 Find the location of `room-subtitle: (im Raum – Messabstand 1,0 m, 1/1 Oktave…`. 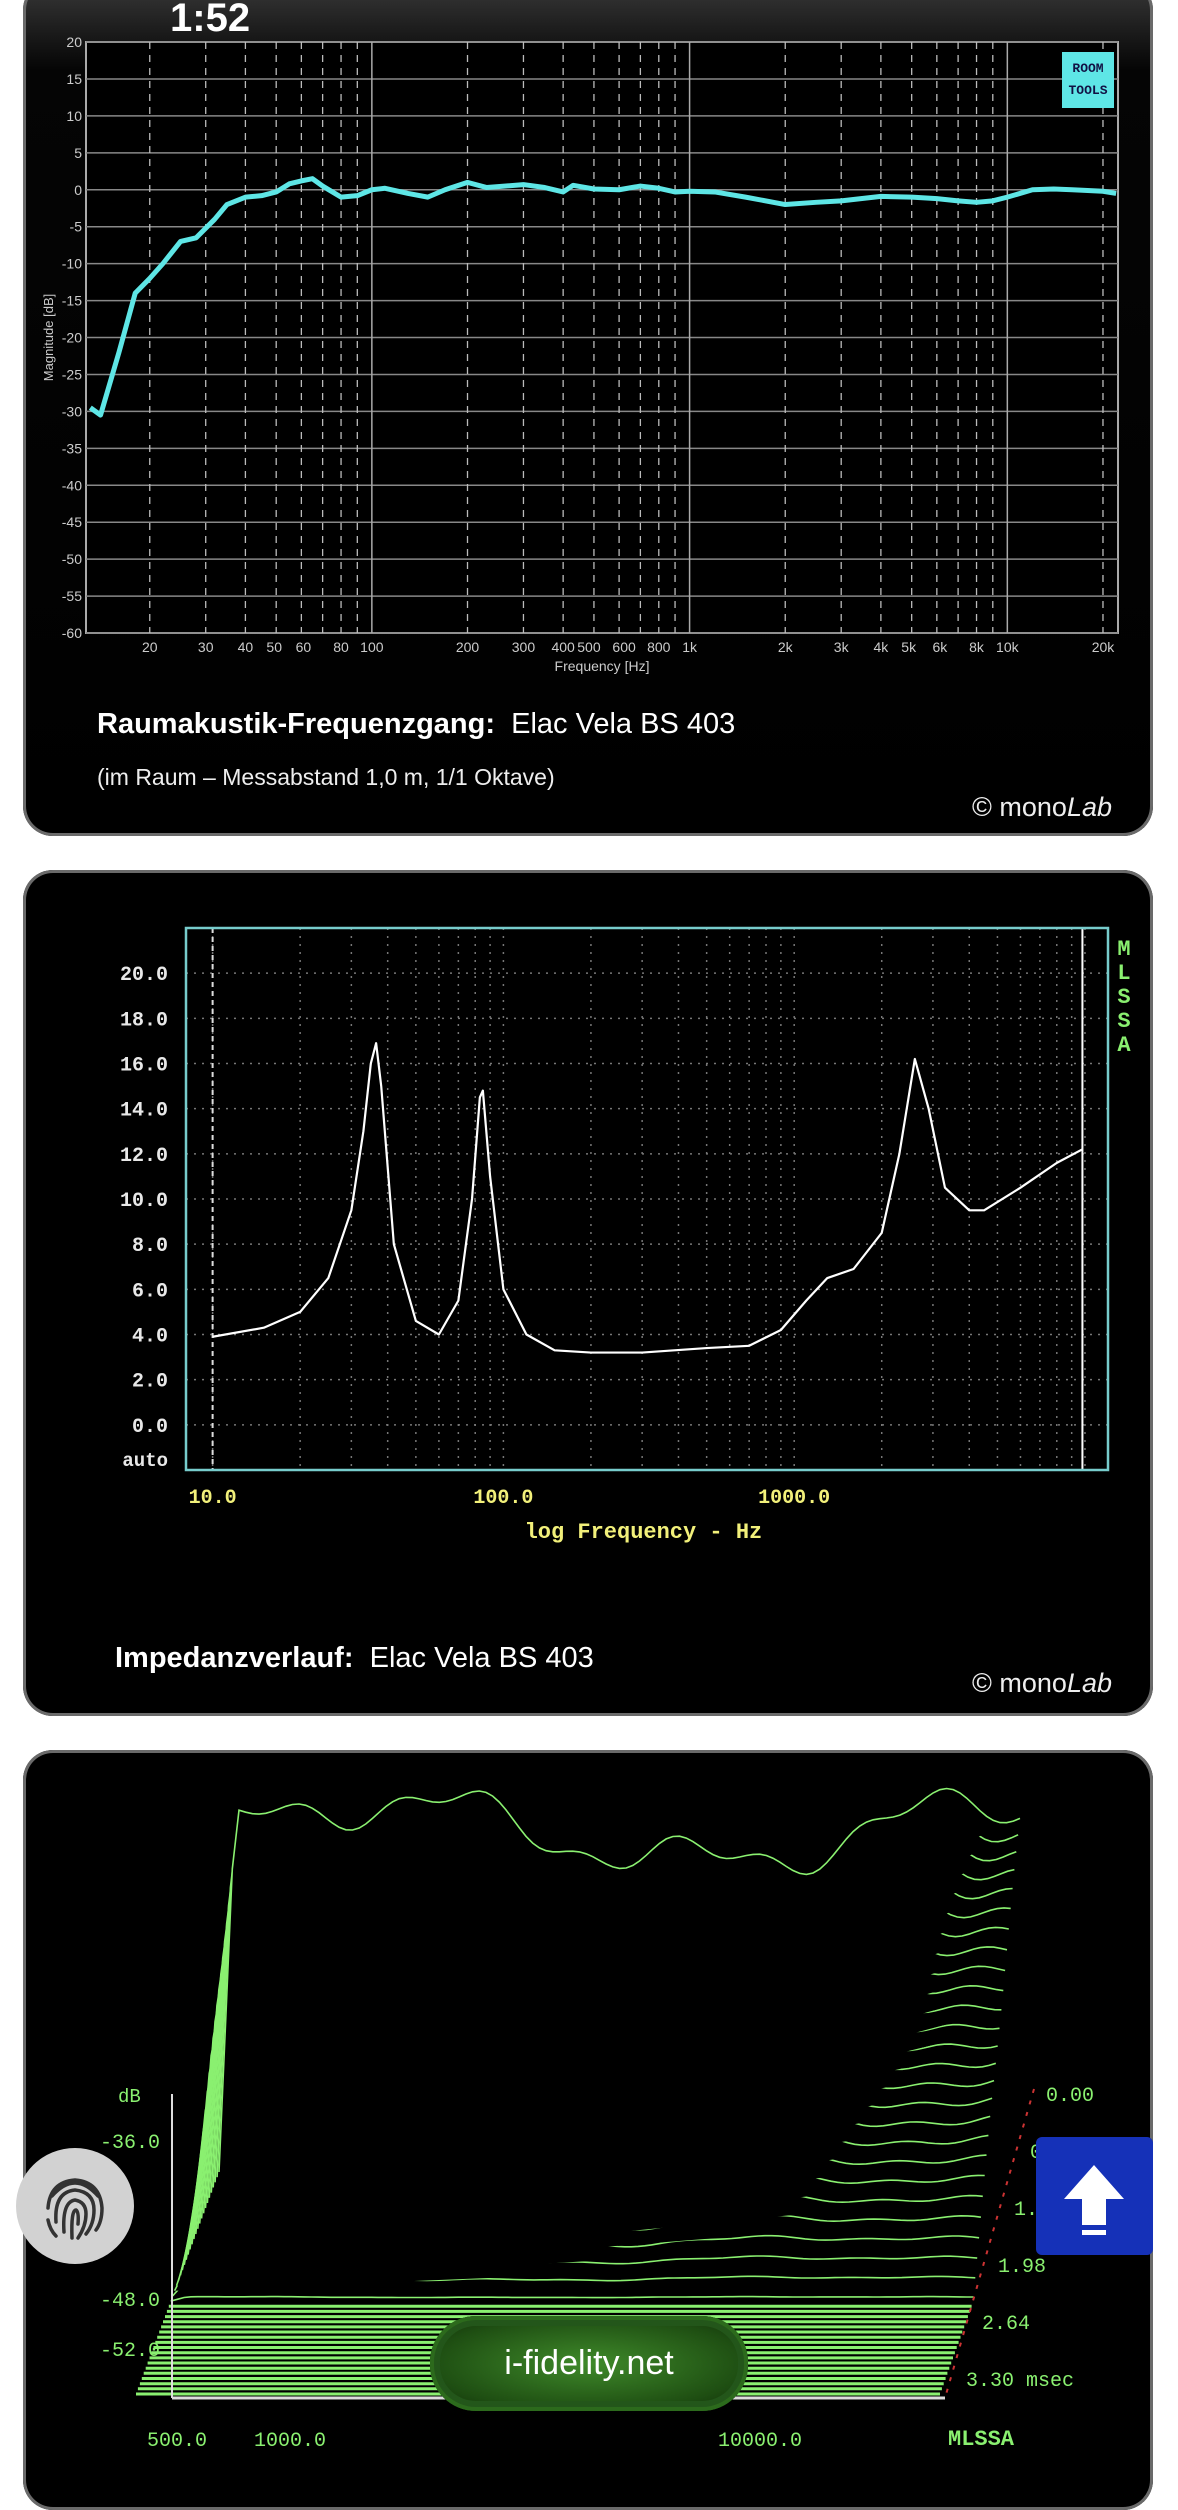

room-subtitle: (im Raum – Messabstand 1,0 m, 1/1 Oktave… is located at coordinates (326, 777).